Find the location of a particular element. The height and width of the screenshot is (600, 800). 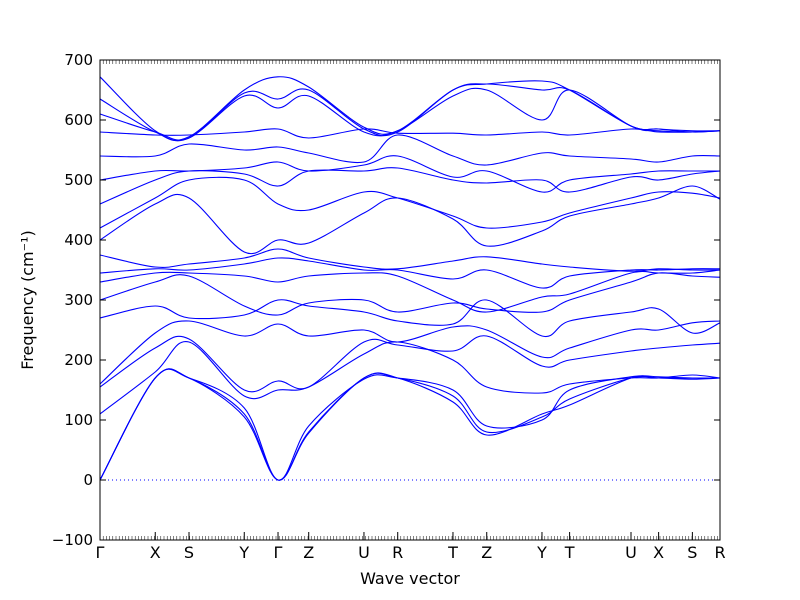

y-tick-label: 100 is located at coordinates (78, 420).